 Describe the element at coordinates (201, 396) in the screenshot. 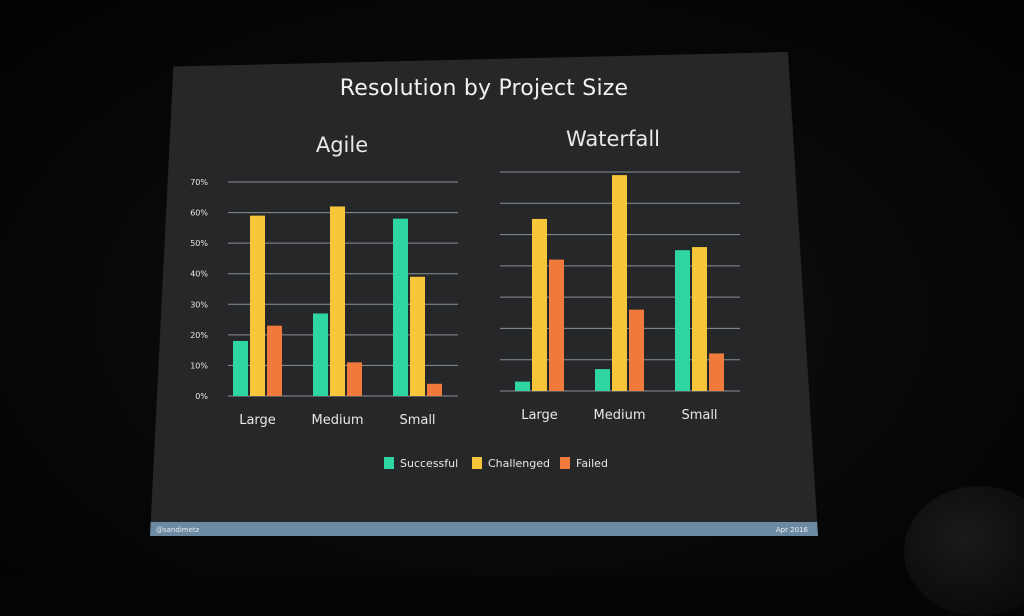

I see `y-tick-label: 0%` at that location.